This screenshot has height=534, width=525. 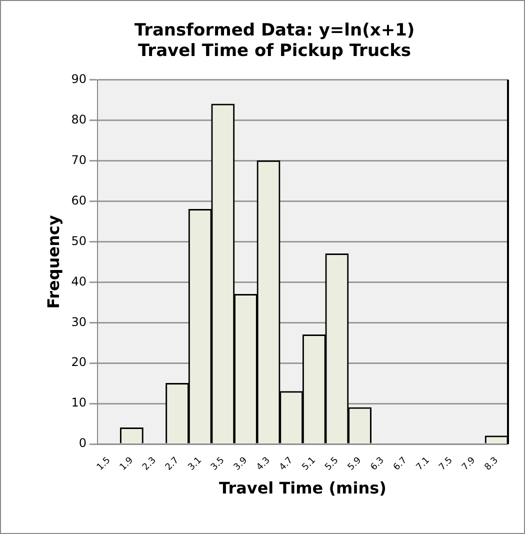 What do you see at coordinates (302, 488) in the screenshot?
I see `x-axis-title: Travel Time (mins)` at bounding box center [302, 488].